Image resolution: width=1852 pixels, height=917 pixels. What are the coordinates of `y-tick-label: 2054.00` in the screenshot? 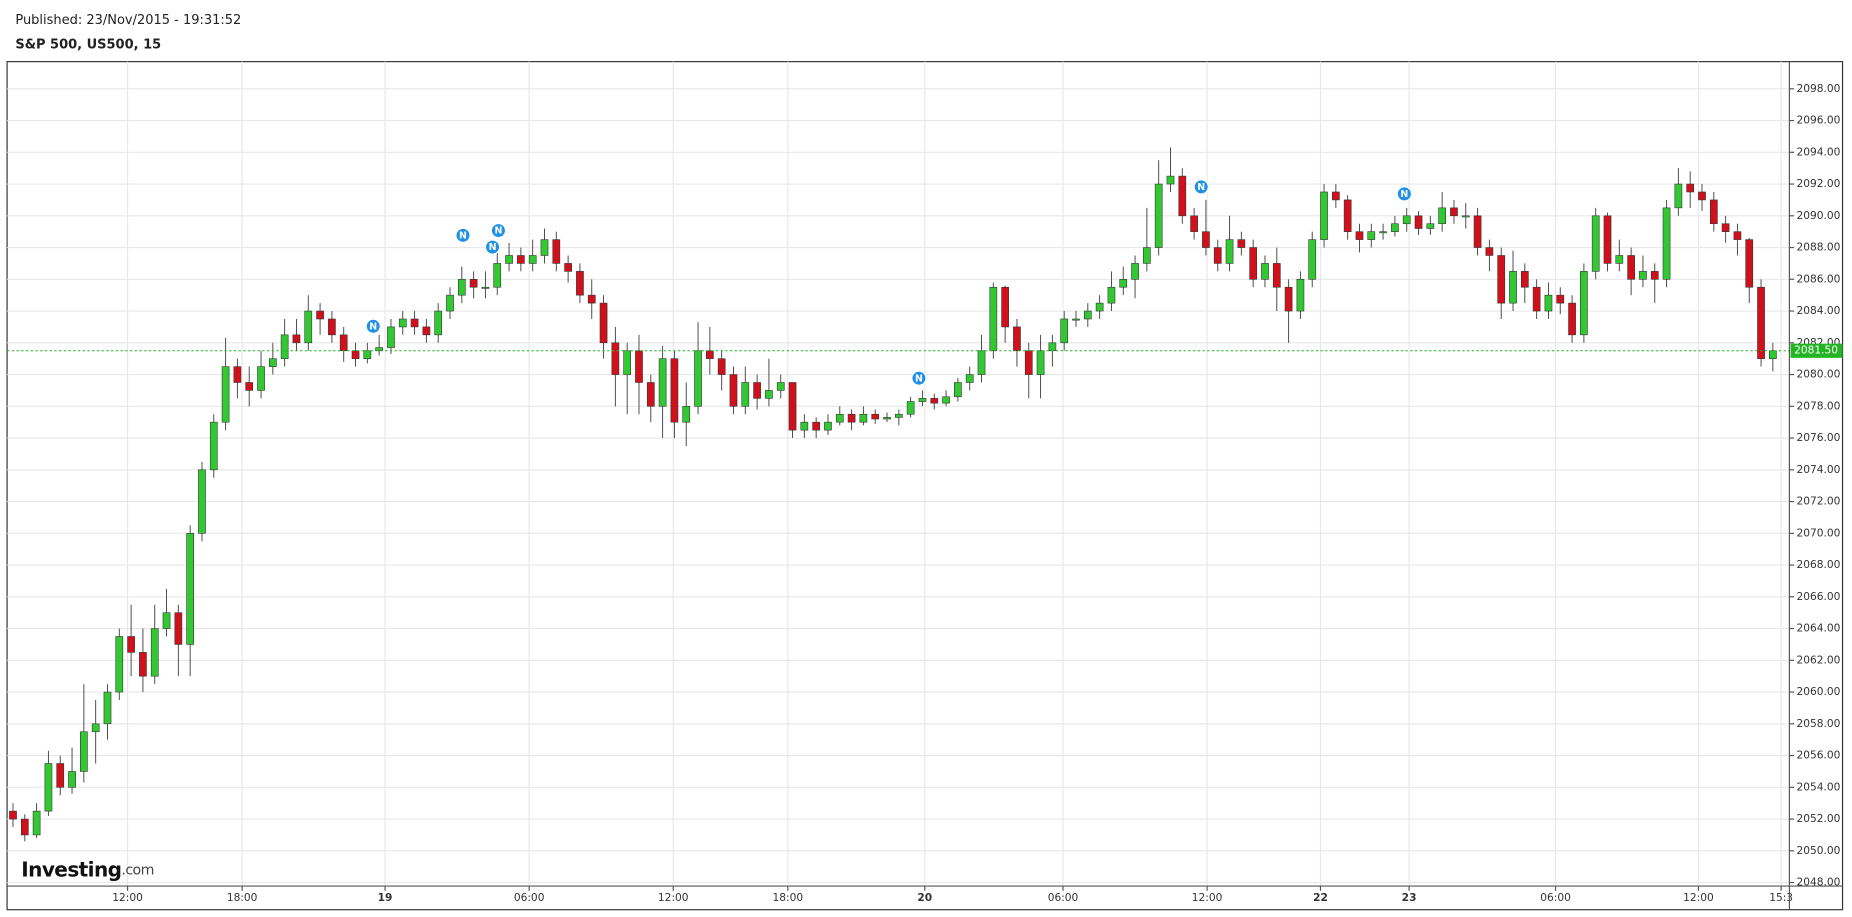 It's located at (1818, 786).